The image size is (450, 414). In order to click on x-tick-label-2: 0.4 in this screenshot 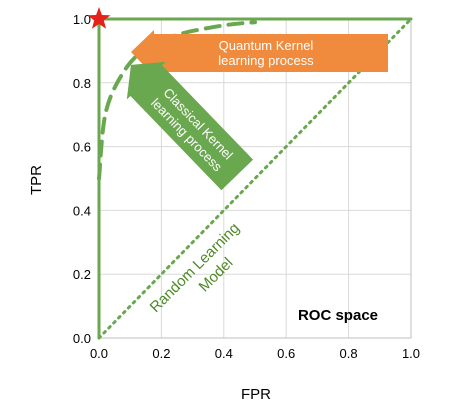, I will do `click(224, 353)`.